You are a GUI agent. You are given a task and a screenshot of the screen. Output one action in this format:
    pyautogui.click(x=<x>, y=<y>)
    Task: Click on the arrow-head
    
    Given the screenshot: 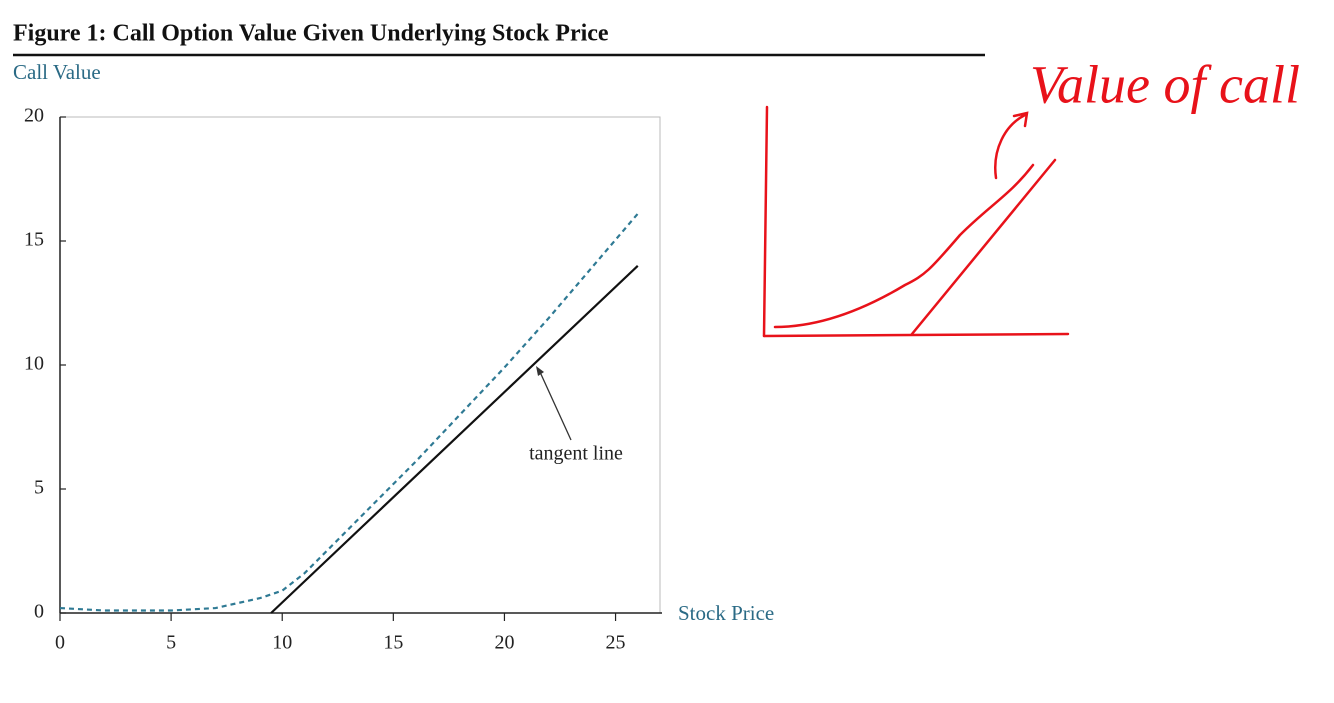 What is the action you would take?
    pyautogui.click(x=540, y=371)
    